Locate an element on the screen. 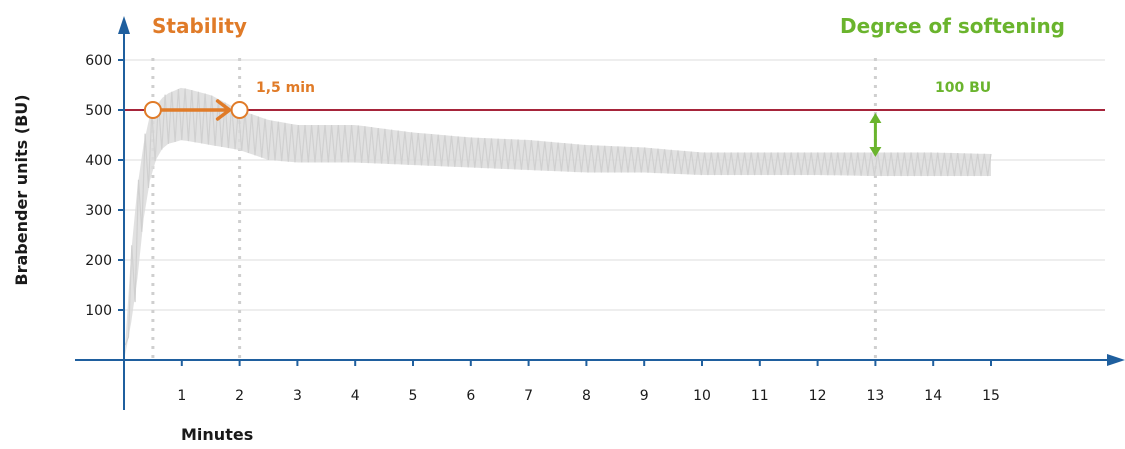 The width and height of the screenshot is (1125, 449). softening-arrowhead-up-icon is located at coordinates (875, 118).